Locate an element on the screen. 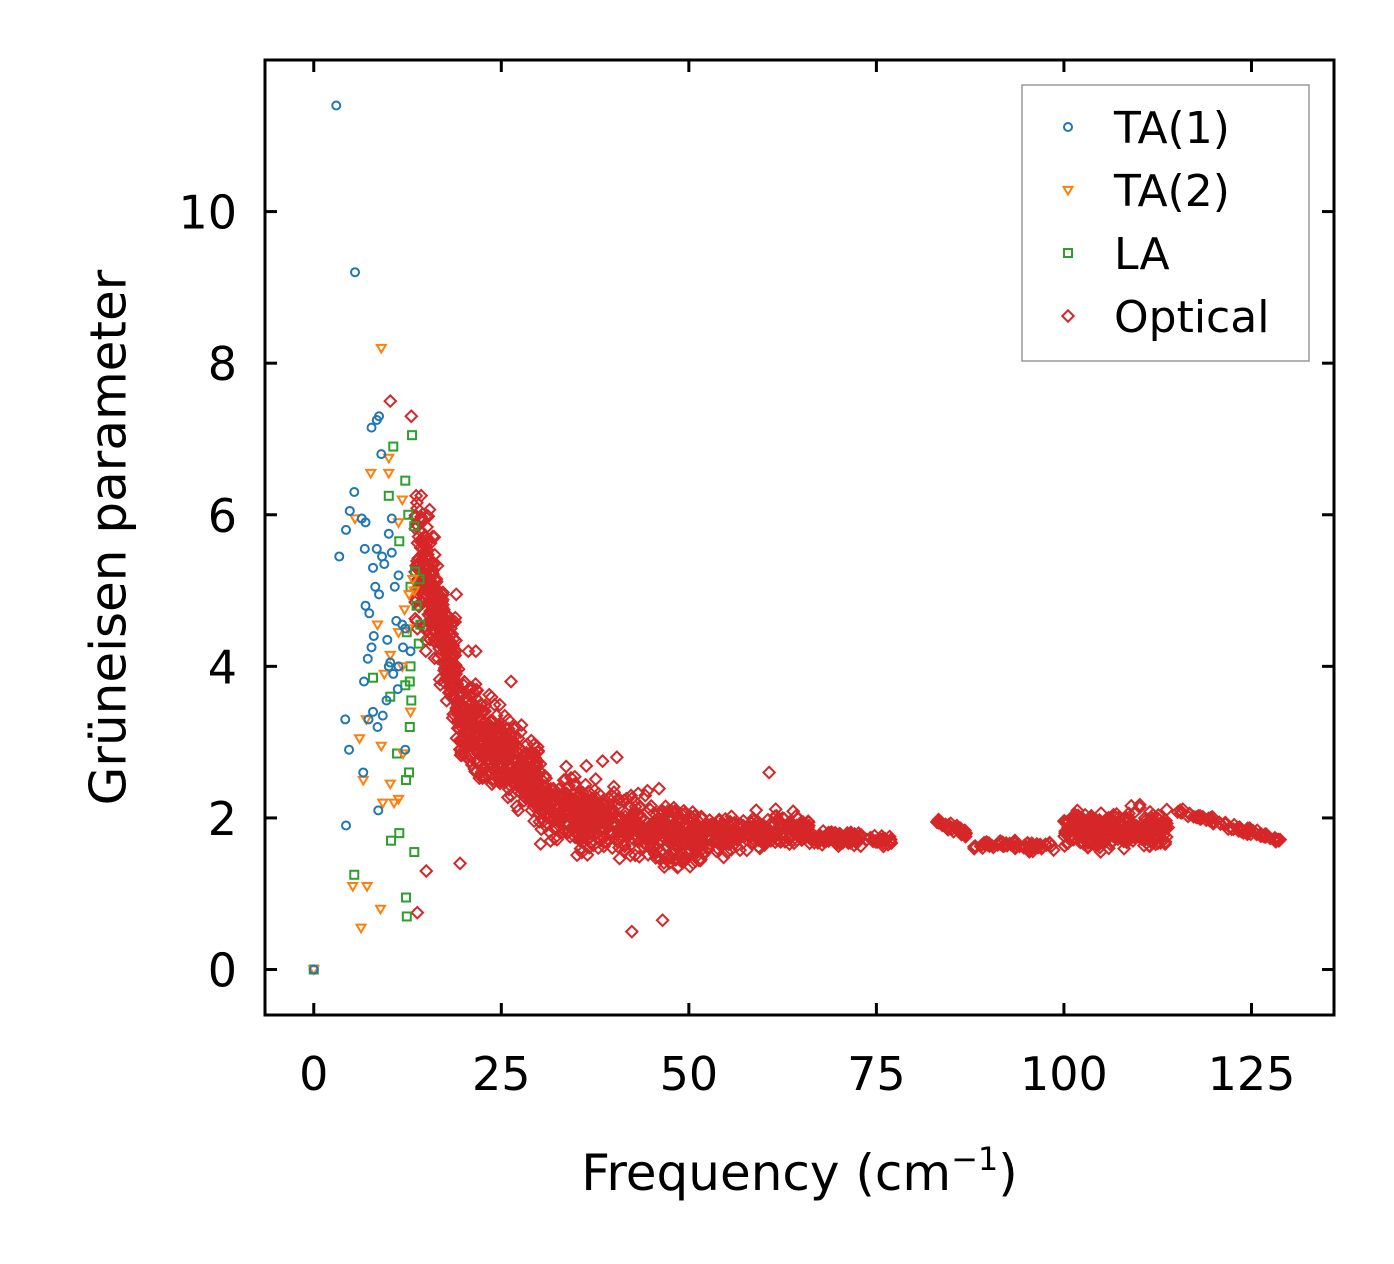 The width and height of the screenshot is (1394, 1264). legend-label: TA(1) is located at coordinates (1171, 128).